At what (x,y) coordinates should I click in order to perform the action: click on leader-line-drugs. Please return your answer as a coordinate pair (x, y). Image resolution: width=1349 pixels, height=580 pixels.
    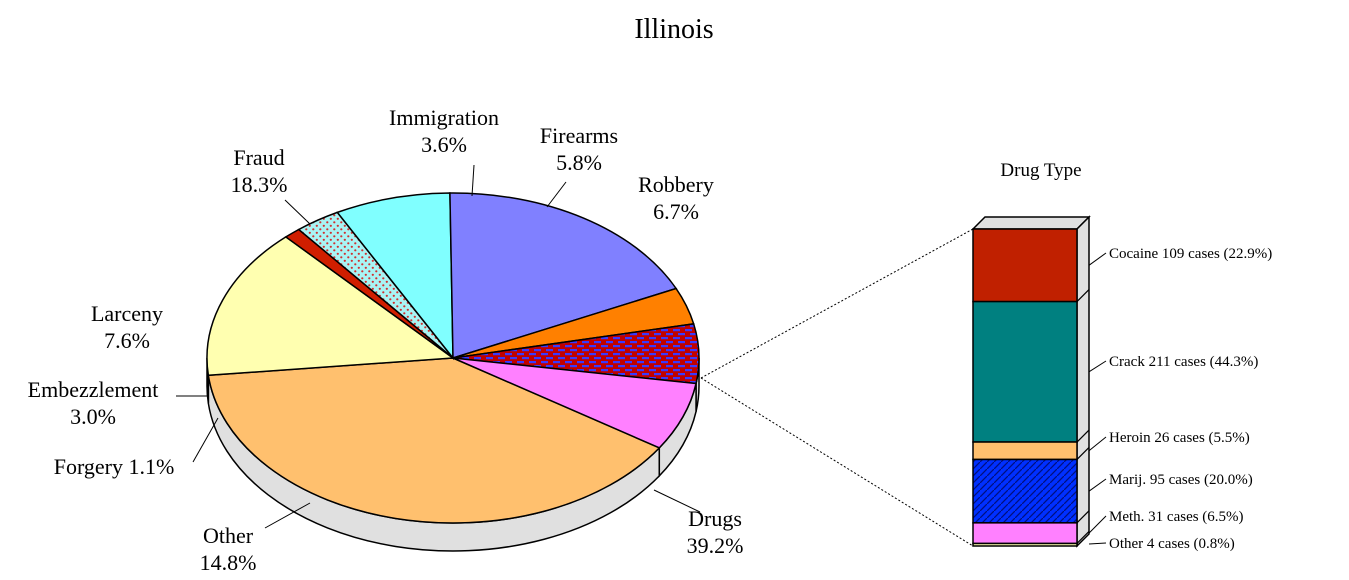
    Looking at the image, I should click on (677, 501).